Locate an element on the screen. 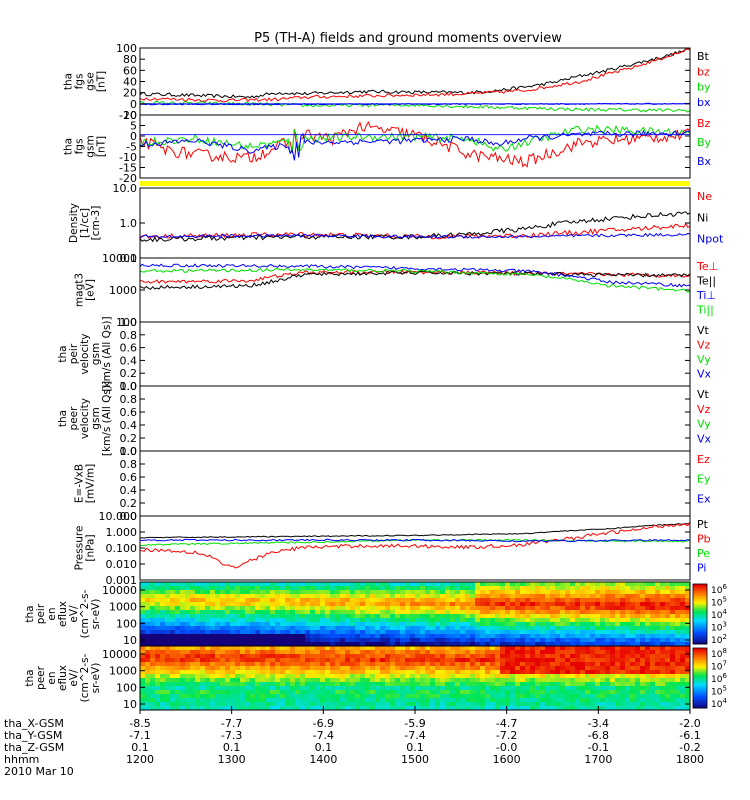  x-axis-tick-value: 1200 is located at coordinates (140, 759).